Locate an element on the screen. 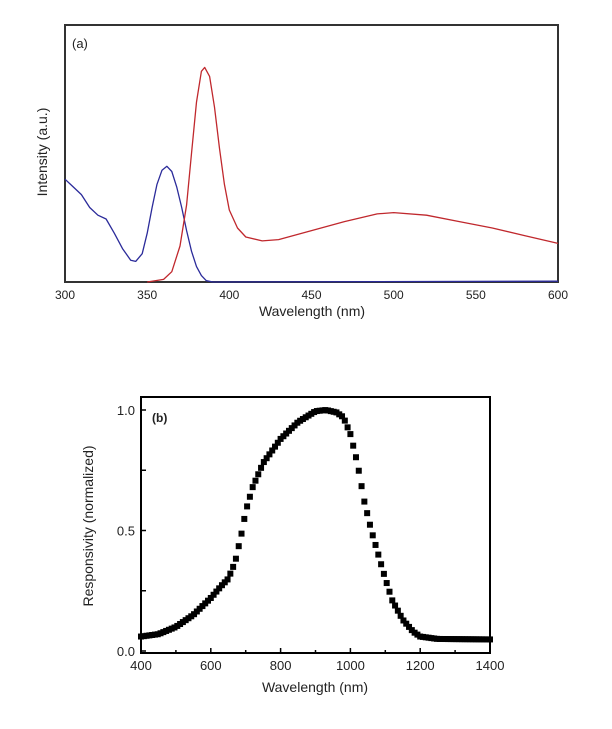 The height and width of the screenshot is (729, 612). y-tick-label-b: 0.0 is located at coordinates (126, 651).